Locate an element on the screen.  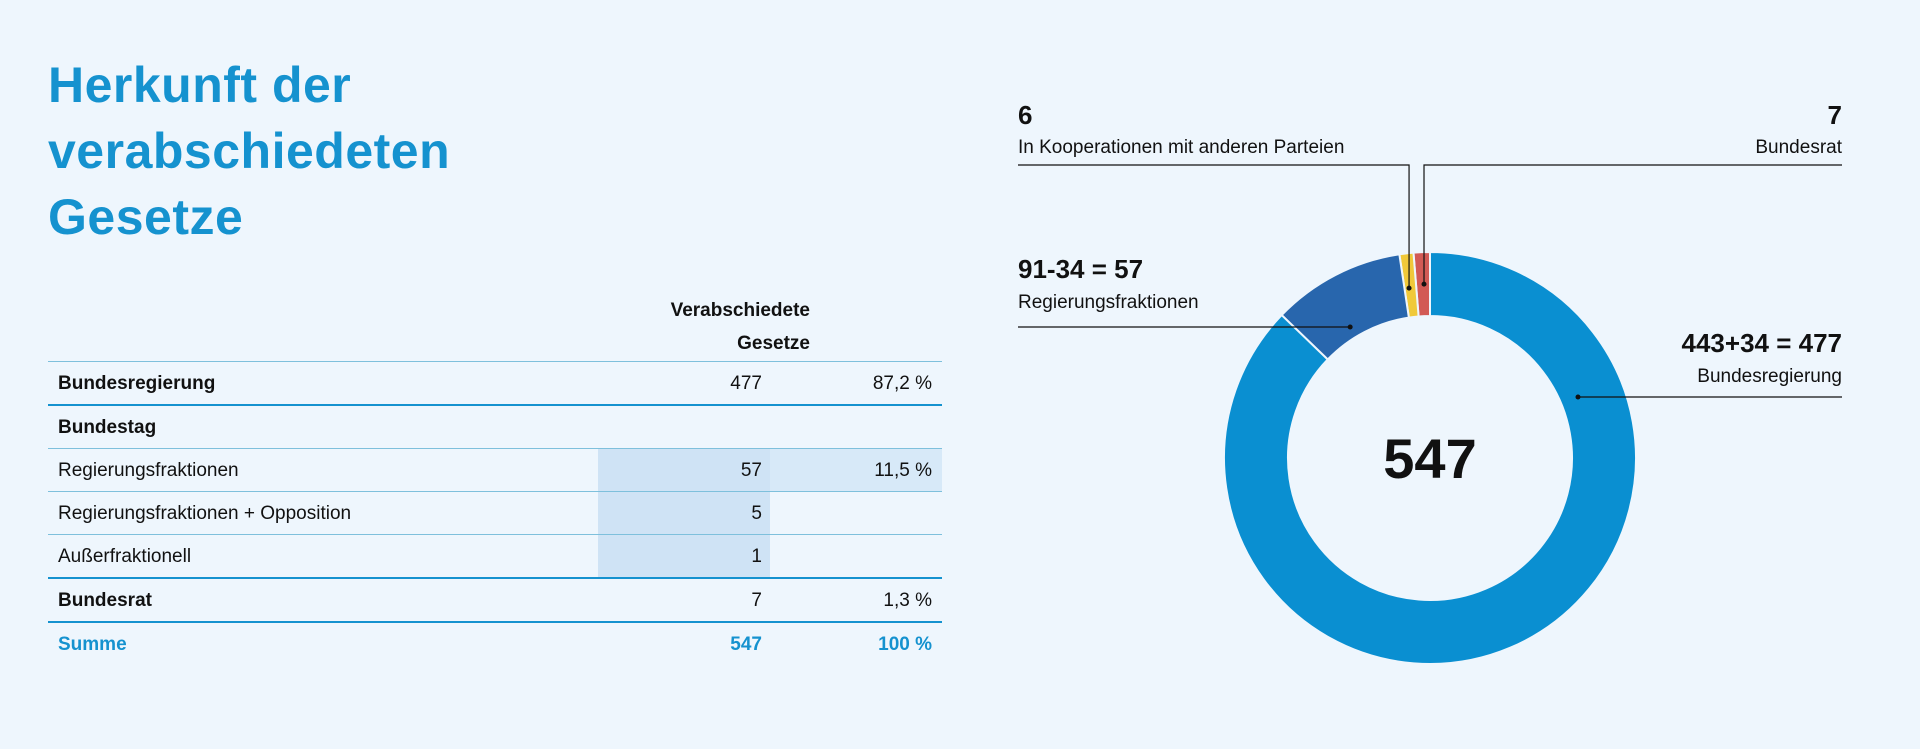
row-value: 477 is located at coordinates (746, 383).